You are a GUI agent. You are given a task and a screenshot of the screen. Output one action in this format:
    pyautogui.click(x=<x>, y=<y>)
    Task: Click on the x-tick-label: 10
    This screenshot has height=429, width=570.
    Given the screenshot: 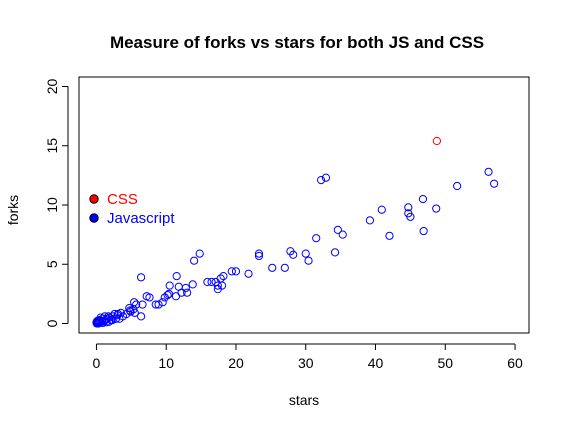 What is the action you would take?
    pyautogui.click(x=166, y=363)
    